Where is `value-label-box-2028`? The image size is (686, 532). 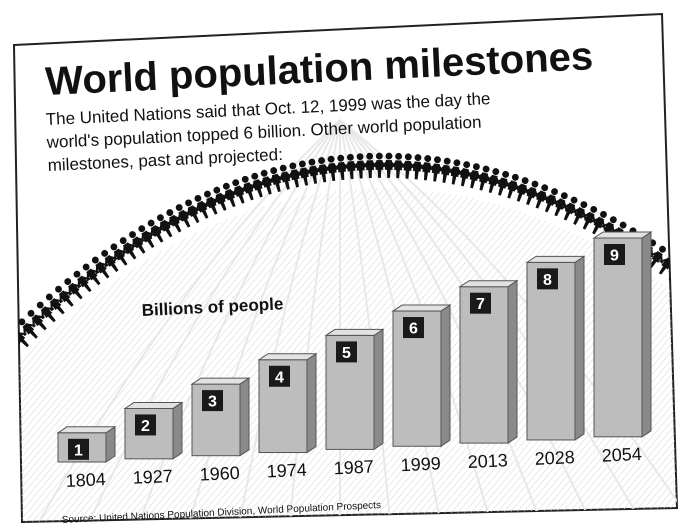
value-label-box-2028 is located at coordinates (547, 279).